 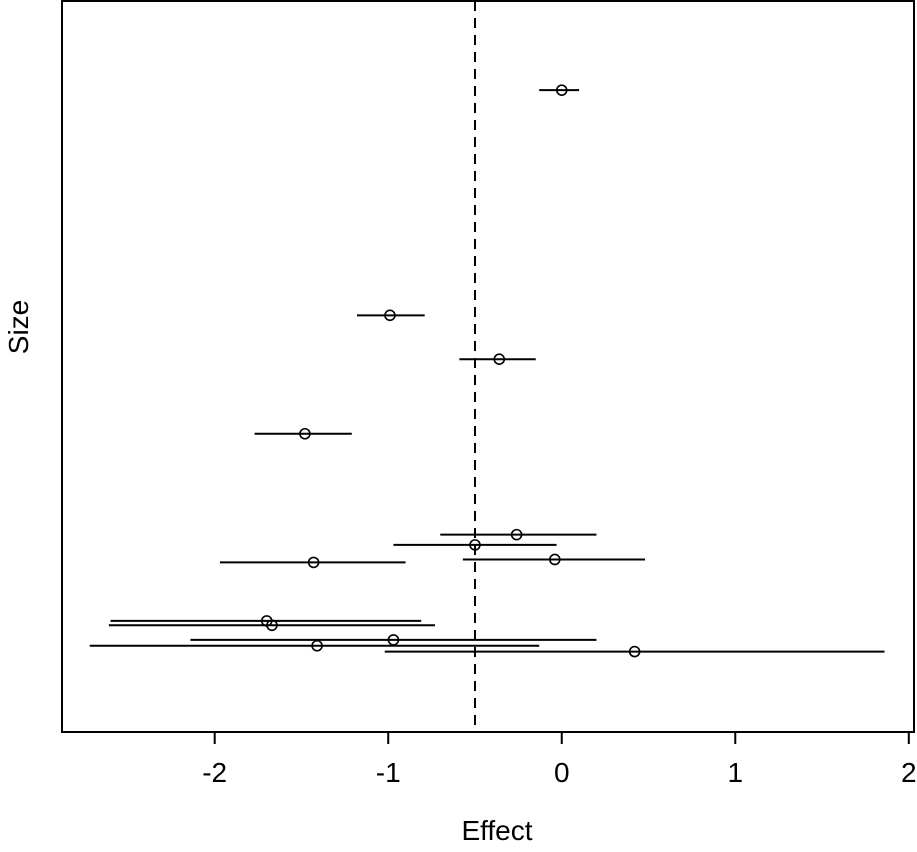 What do you see at coordinates (496, 830) in the screenshot?
I see `x-axis-label: Effect` at bounding box center [496, 830].